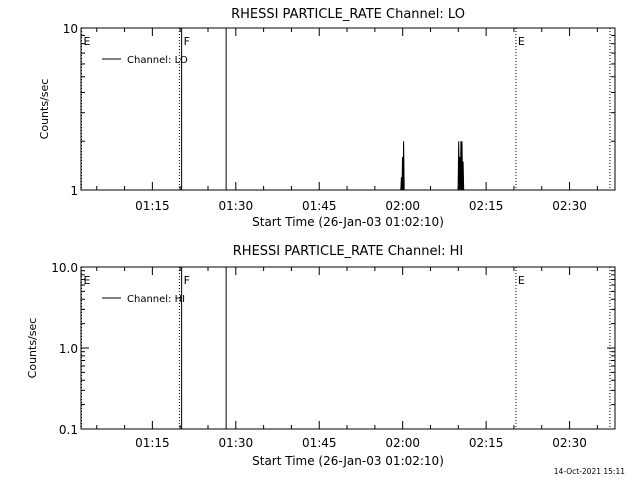 This screenshot has width=640, height=485. I want to click on chart-title: RHESSI PARTICLE_RATE Channel: HI, so click(348, 251).